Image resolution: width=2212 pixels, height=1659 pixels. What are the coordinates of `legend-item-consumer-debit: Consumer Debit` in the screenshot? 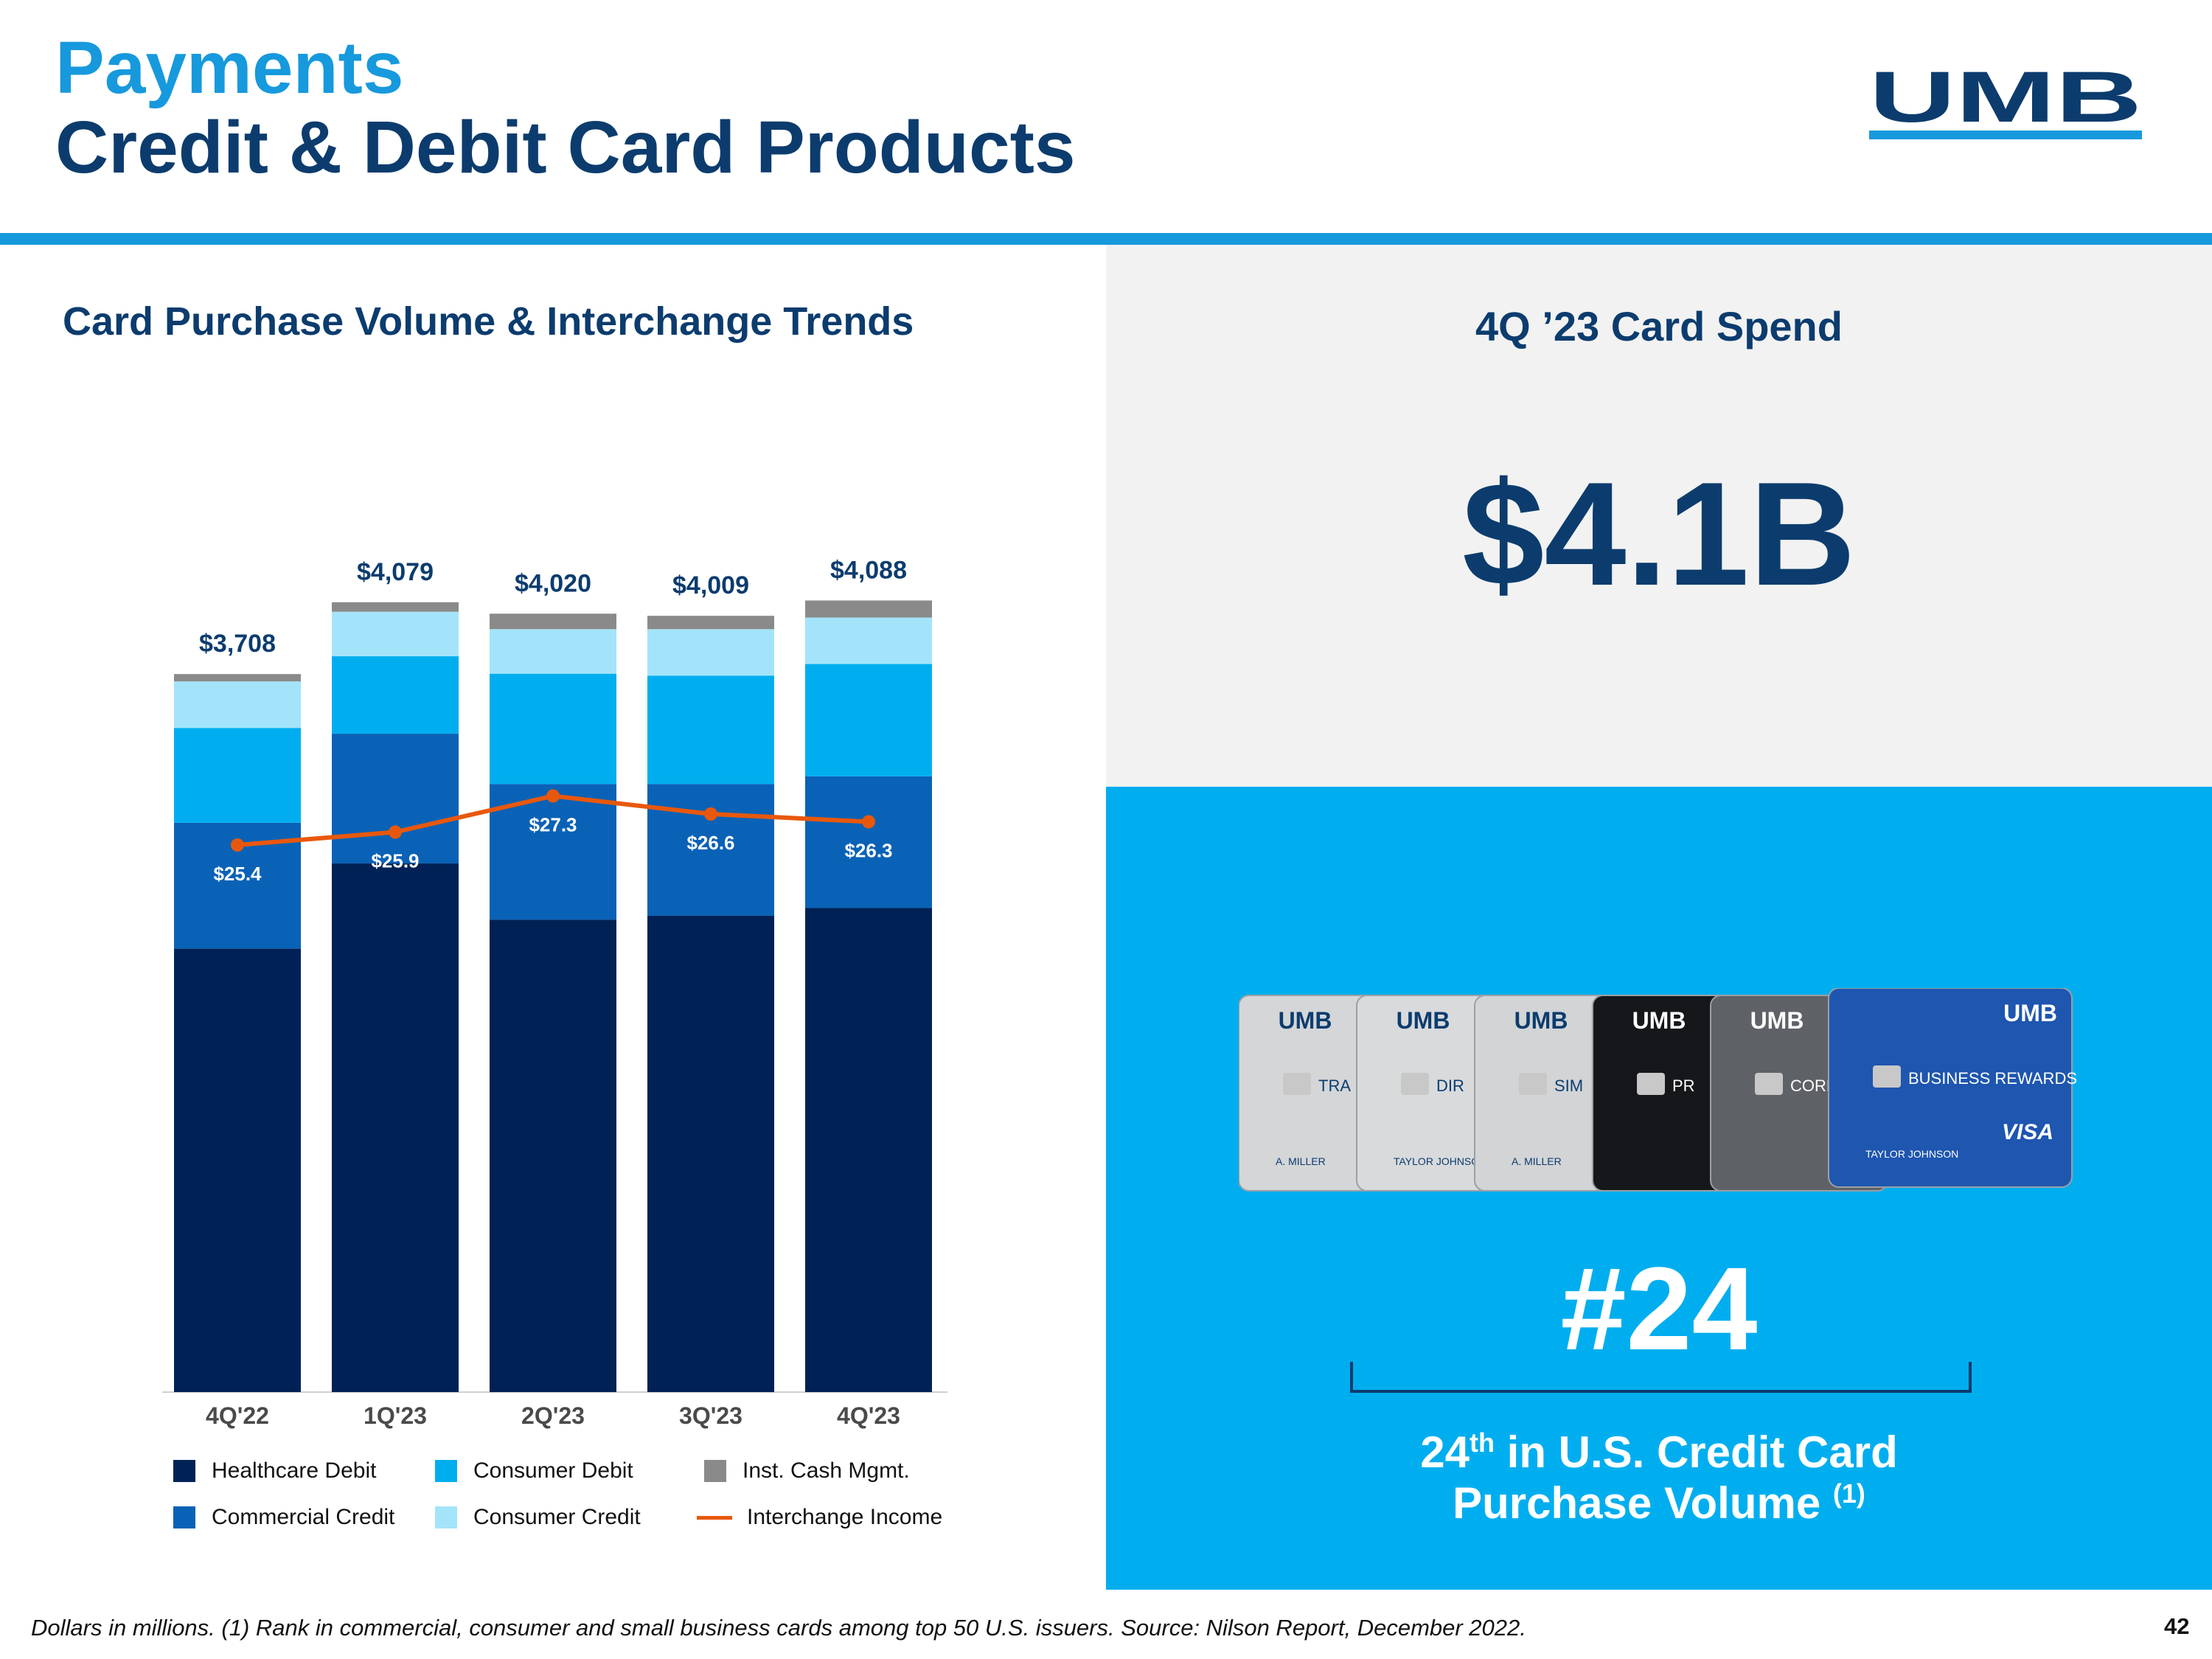 It's located at (534, 1471).